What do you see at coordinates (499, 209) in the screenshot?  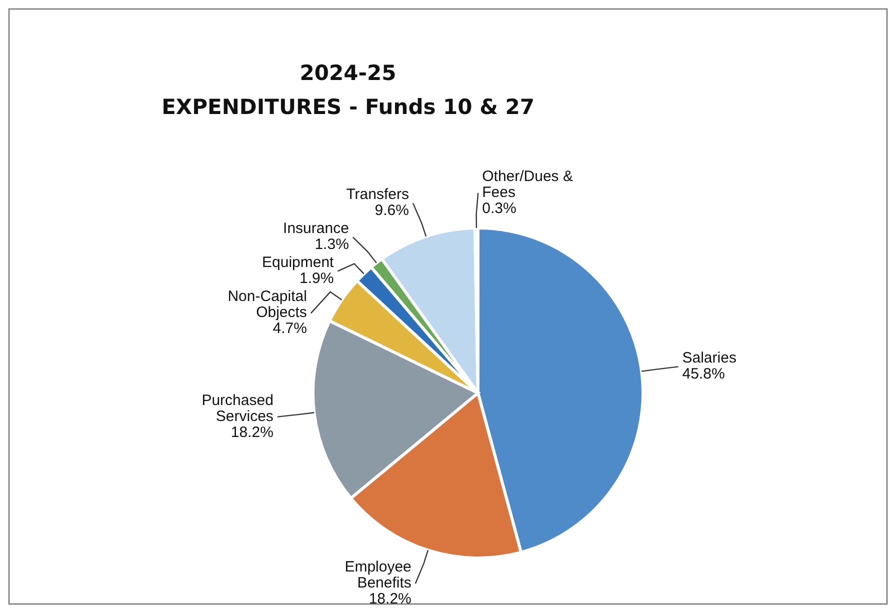 I see `data-label: 0.3%` at bounding box center [499, 209].